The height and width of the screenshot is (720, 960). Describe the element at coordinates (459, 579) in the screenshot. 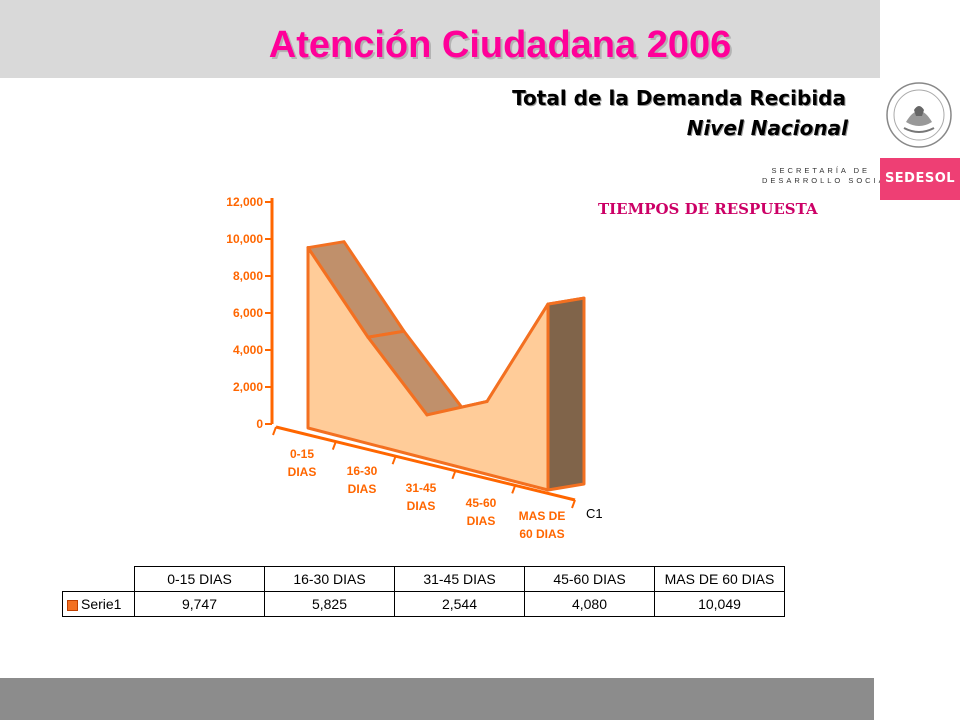

I see `table-header-cell: 31-45 DIAS` at that location.